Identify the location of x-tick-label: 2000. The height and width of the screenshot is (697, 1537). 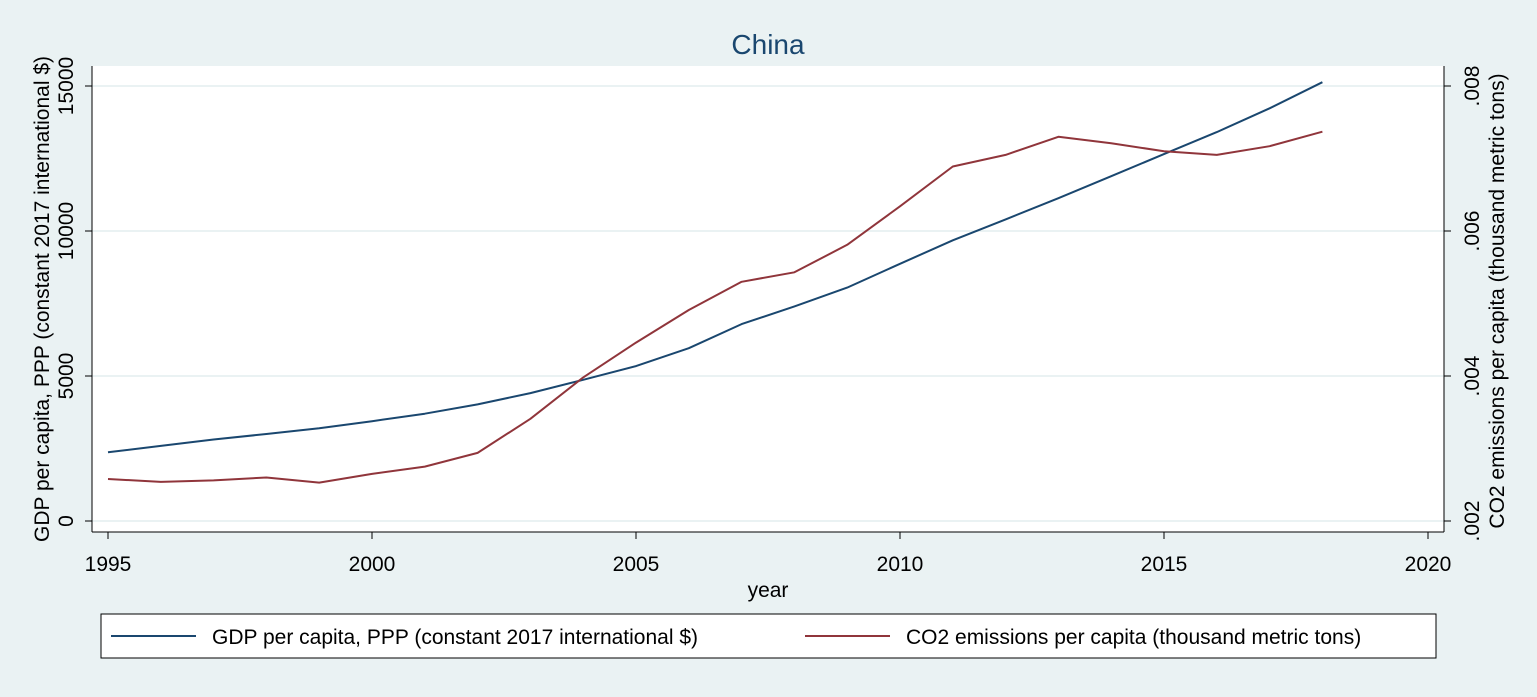
(372, 564).